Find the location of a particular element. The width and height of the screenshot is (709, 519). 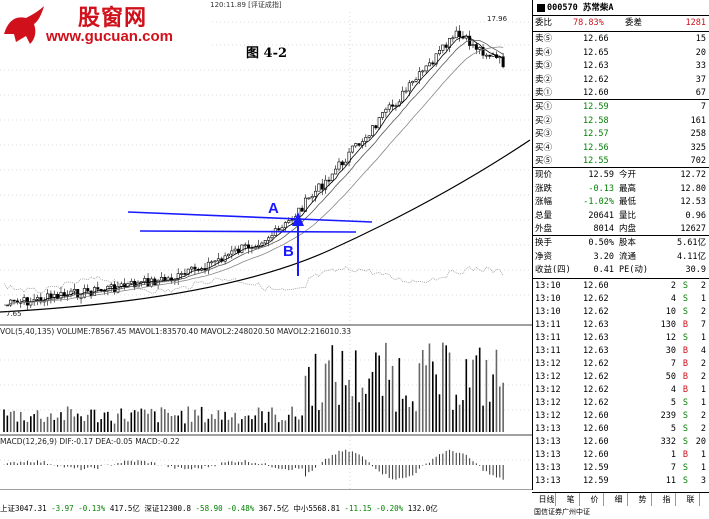

stock-code-title: 000570 苏常柴A is located at coordinates (621, 8).